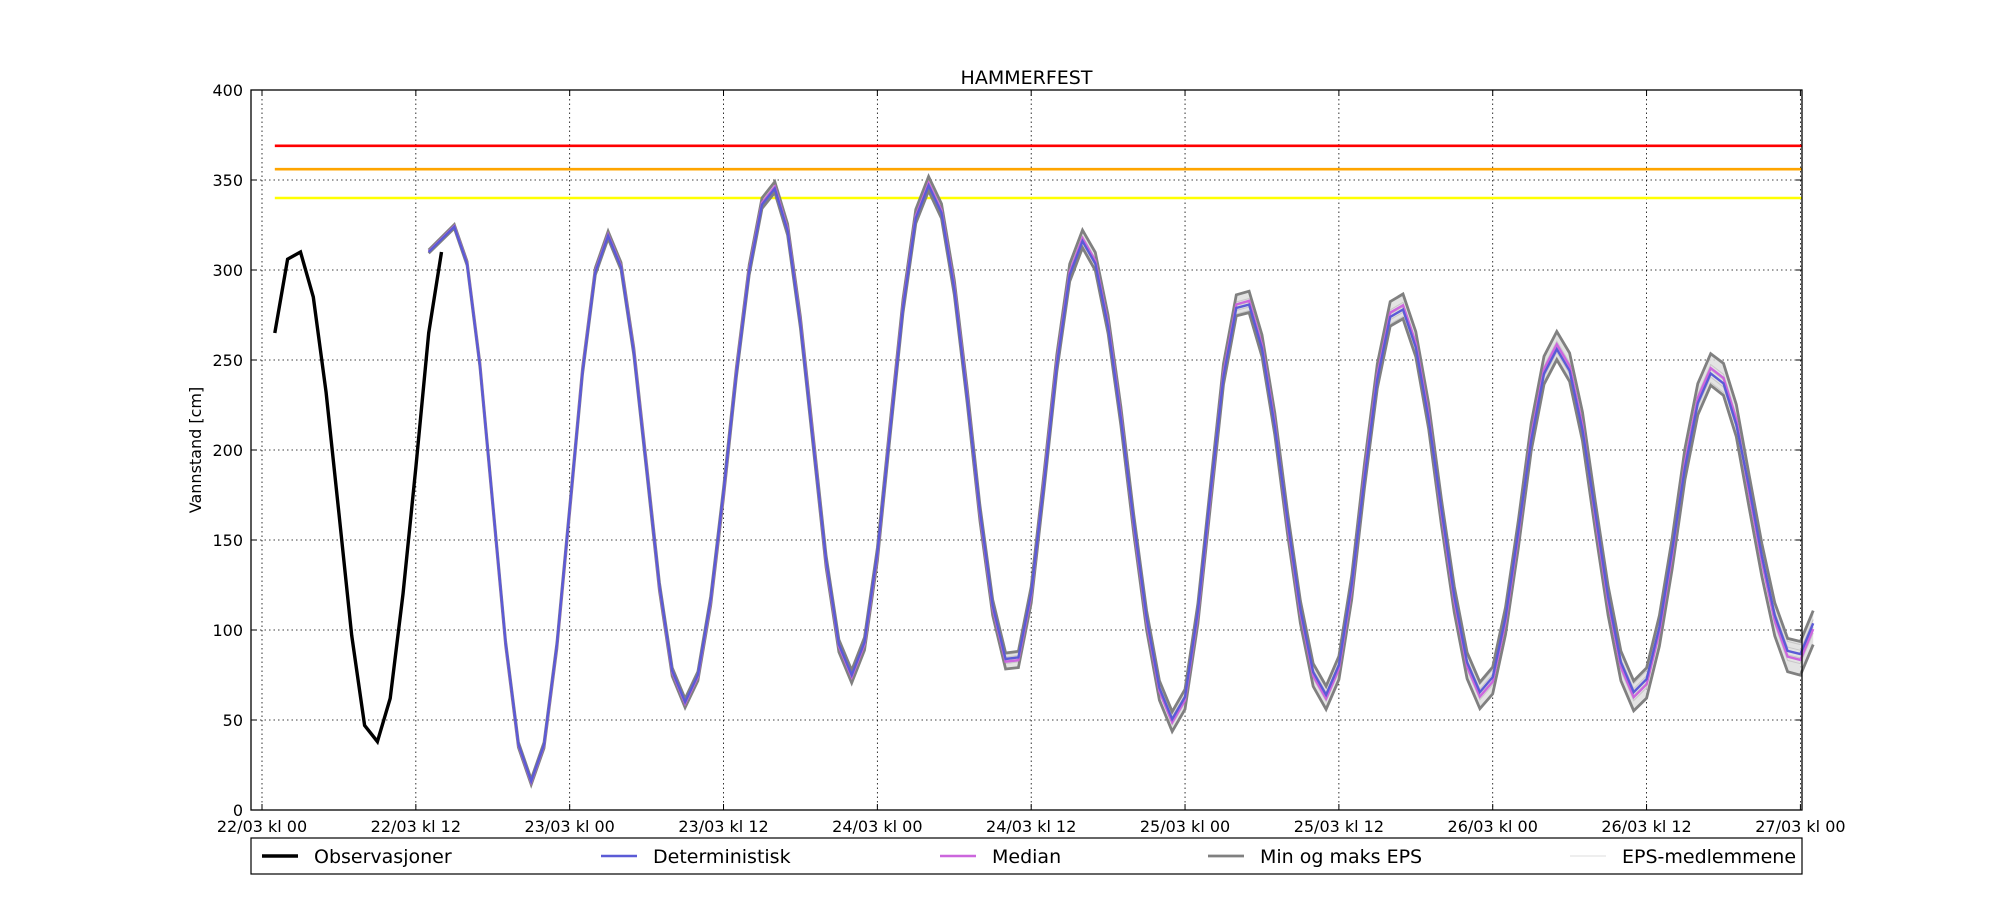  Describe the element at coordinates (227, 360) in the screenshot. I see `y-tick-label: 250` at that location.